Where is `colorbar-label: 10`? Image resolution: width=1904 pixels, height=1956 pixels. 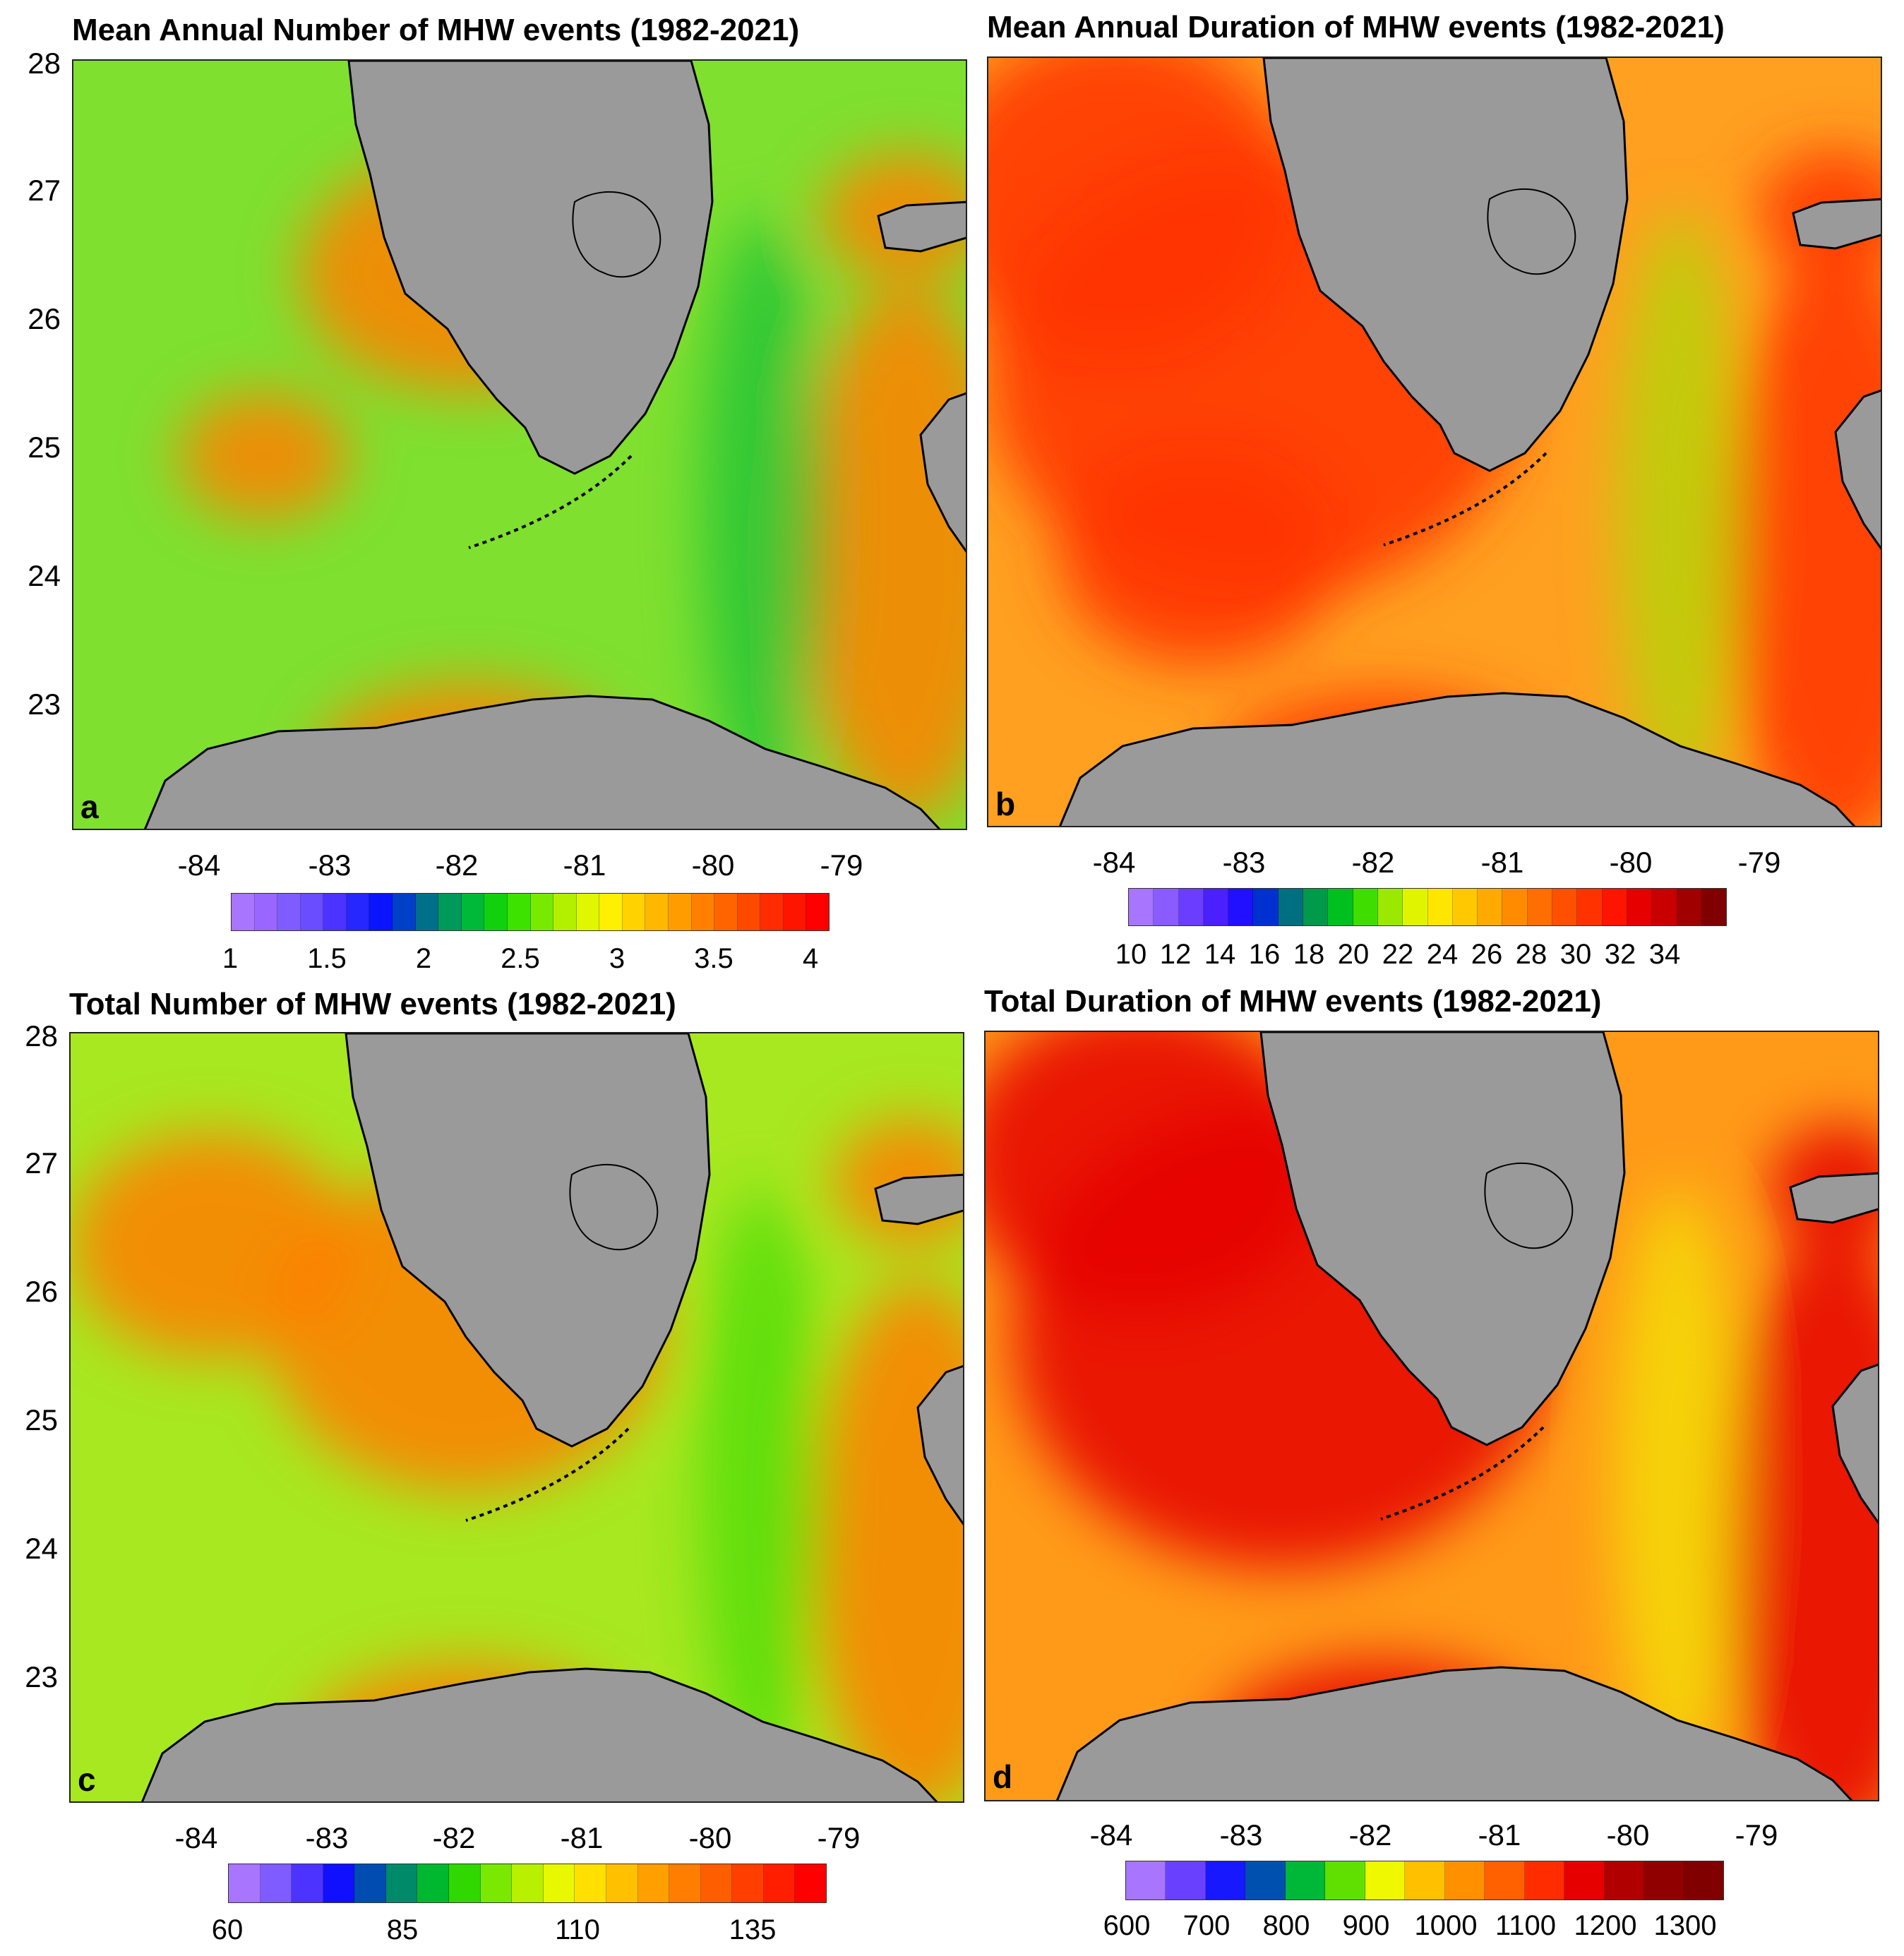 colorbar-label: 10 is located at coordinates (1131, 955).